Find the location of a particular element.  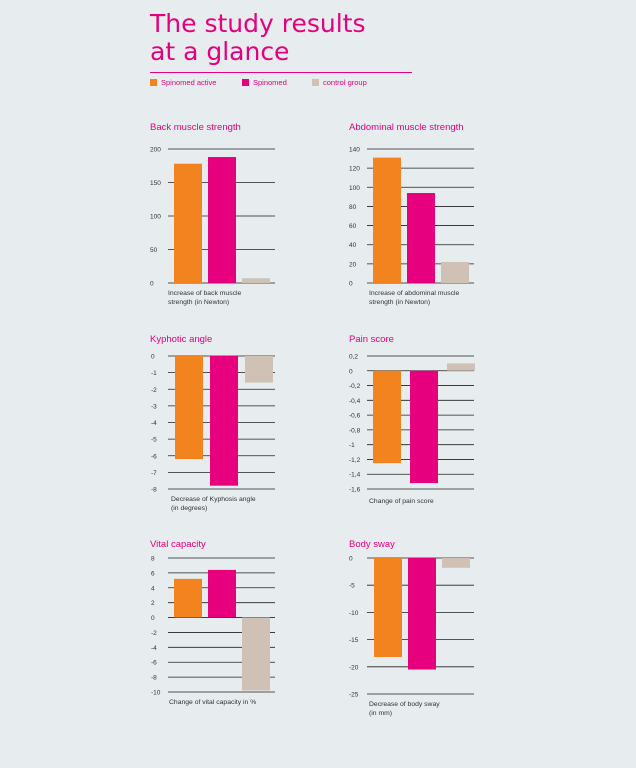

chart-title: Back muscle strength is located at coordinates (195, 127).